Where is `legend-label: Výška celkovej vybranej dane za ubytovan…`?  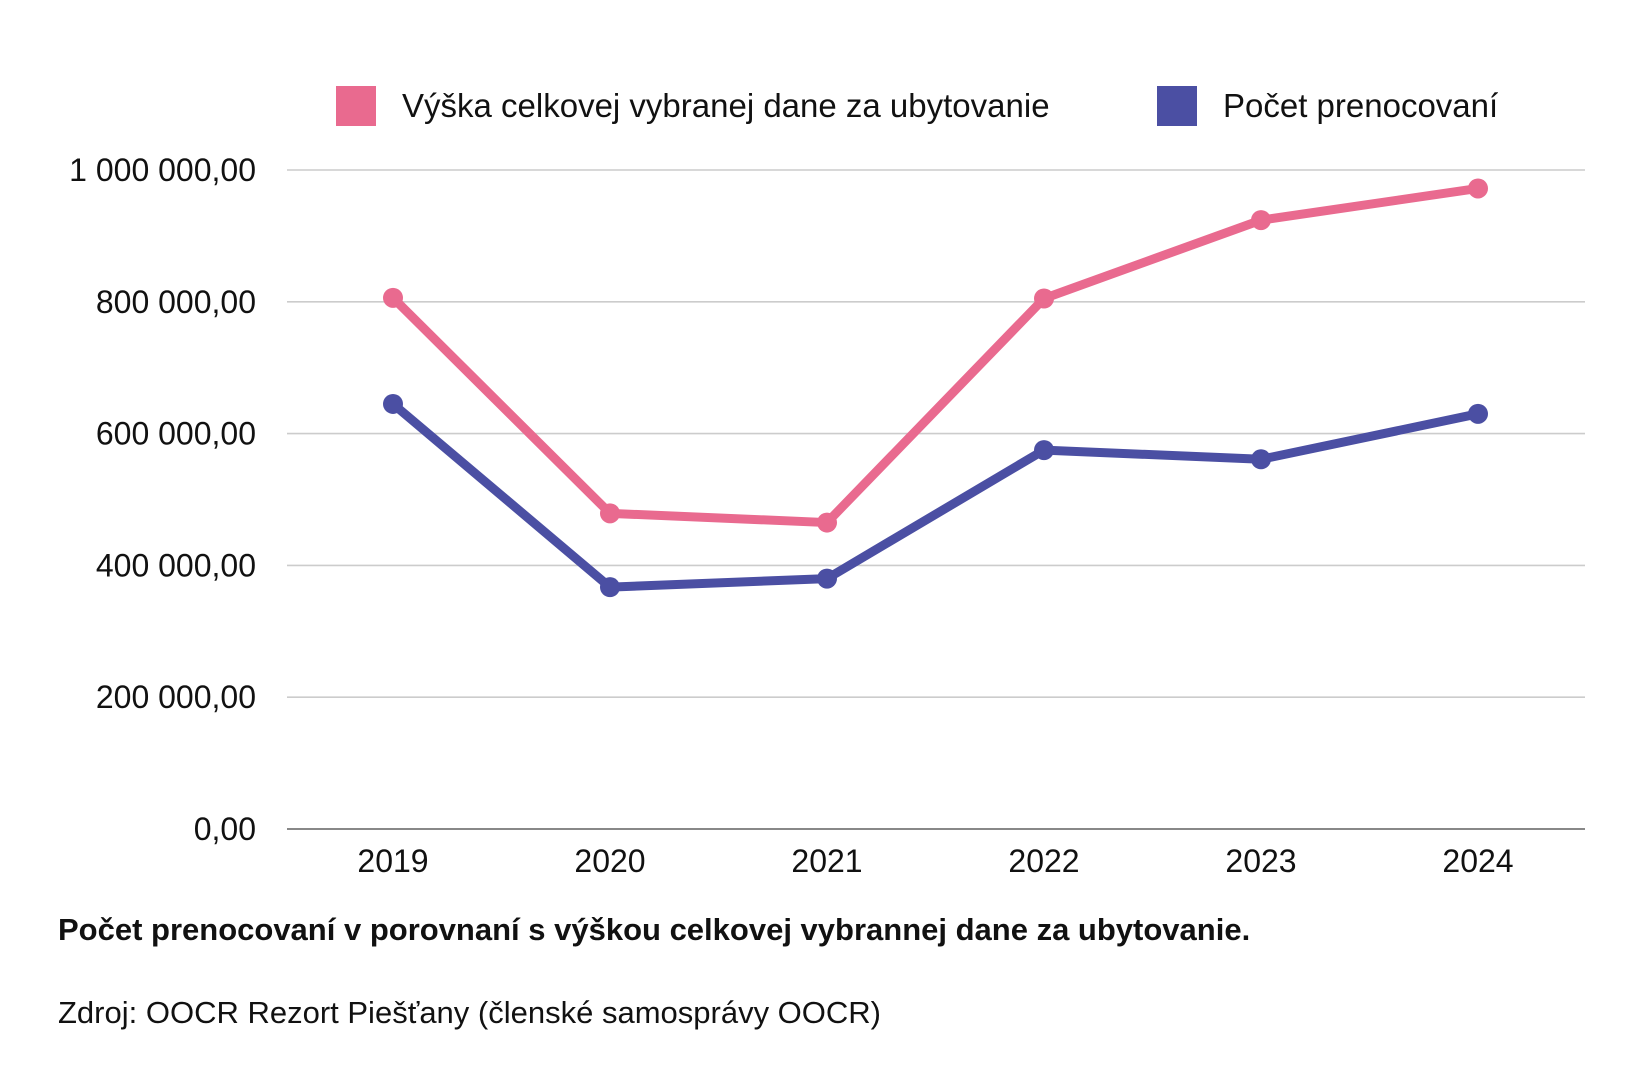
legend-label: Výška celkovej vybranej dane za ubytovan… is located at coordinates (726, 105).